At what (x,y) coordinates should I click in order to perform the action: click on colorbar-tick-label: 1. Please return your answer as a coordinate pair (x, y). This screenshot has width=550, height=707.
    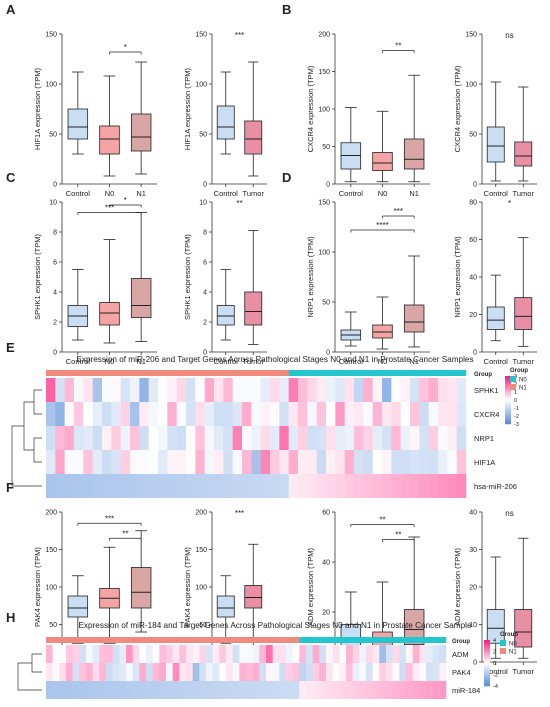
    Looking at the image, I should click on (515, 393).